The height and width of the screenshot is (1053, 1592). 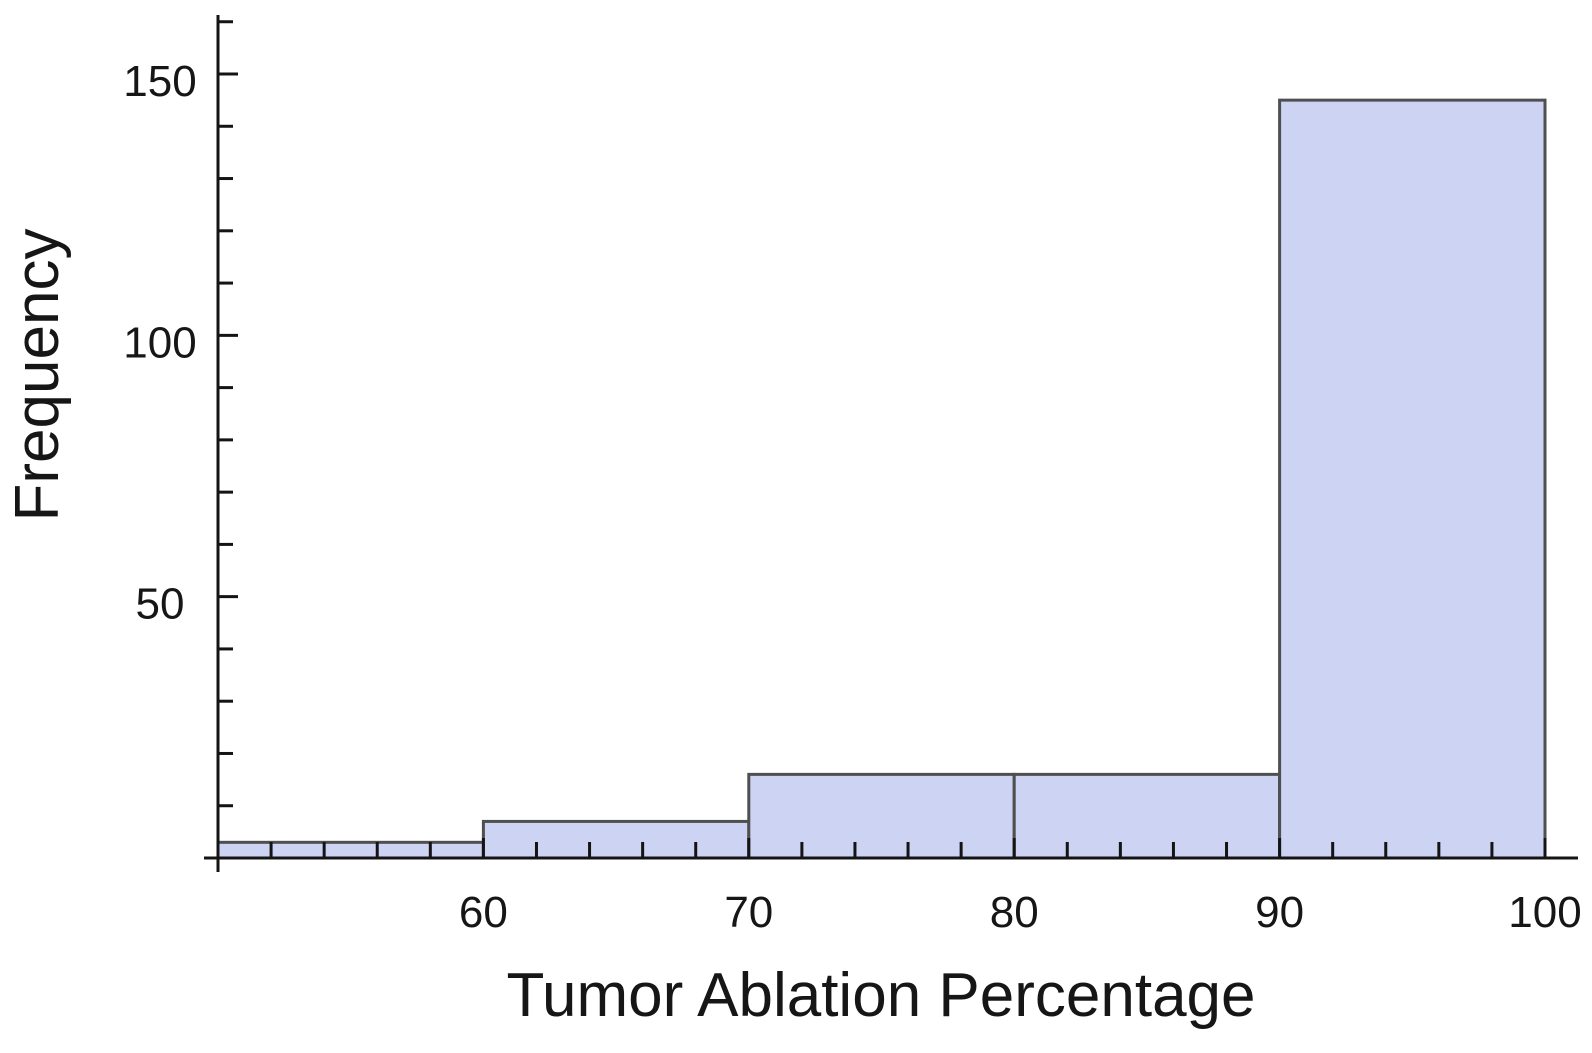 I want to click on x-axis-label: Tumor Ablation Percentage, so click(x=880, y=995).